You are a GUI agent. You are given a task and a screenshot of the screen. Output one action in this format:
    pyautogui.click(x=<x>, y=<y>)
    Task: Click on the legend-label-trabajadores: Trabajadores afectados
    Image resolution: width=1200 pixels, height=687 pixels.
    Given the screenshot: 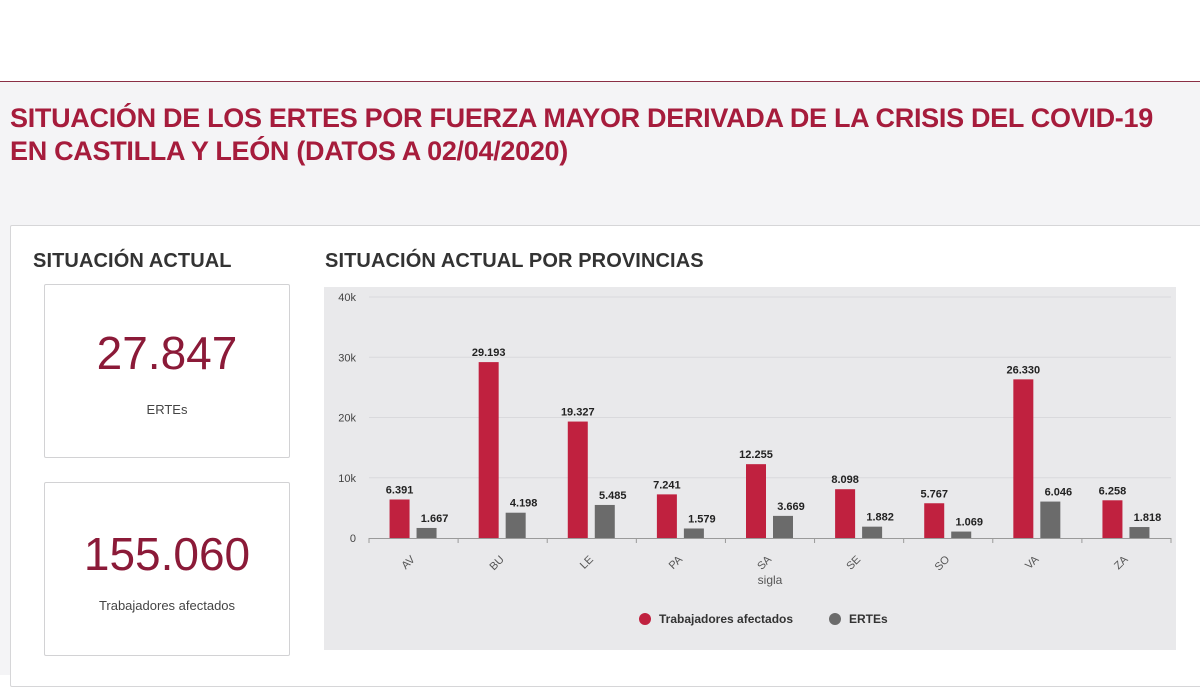 What is the action you would take?
    pyautogui.click(x=726, y=619)
    